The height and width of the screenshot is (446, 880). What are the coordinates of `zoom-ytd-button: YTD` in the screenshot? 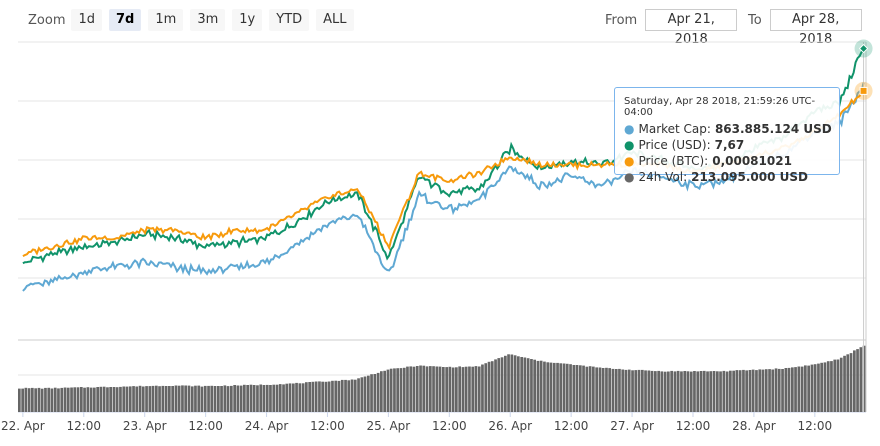 It's located at (289, 20).